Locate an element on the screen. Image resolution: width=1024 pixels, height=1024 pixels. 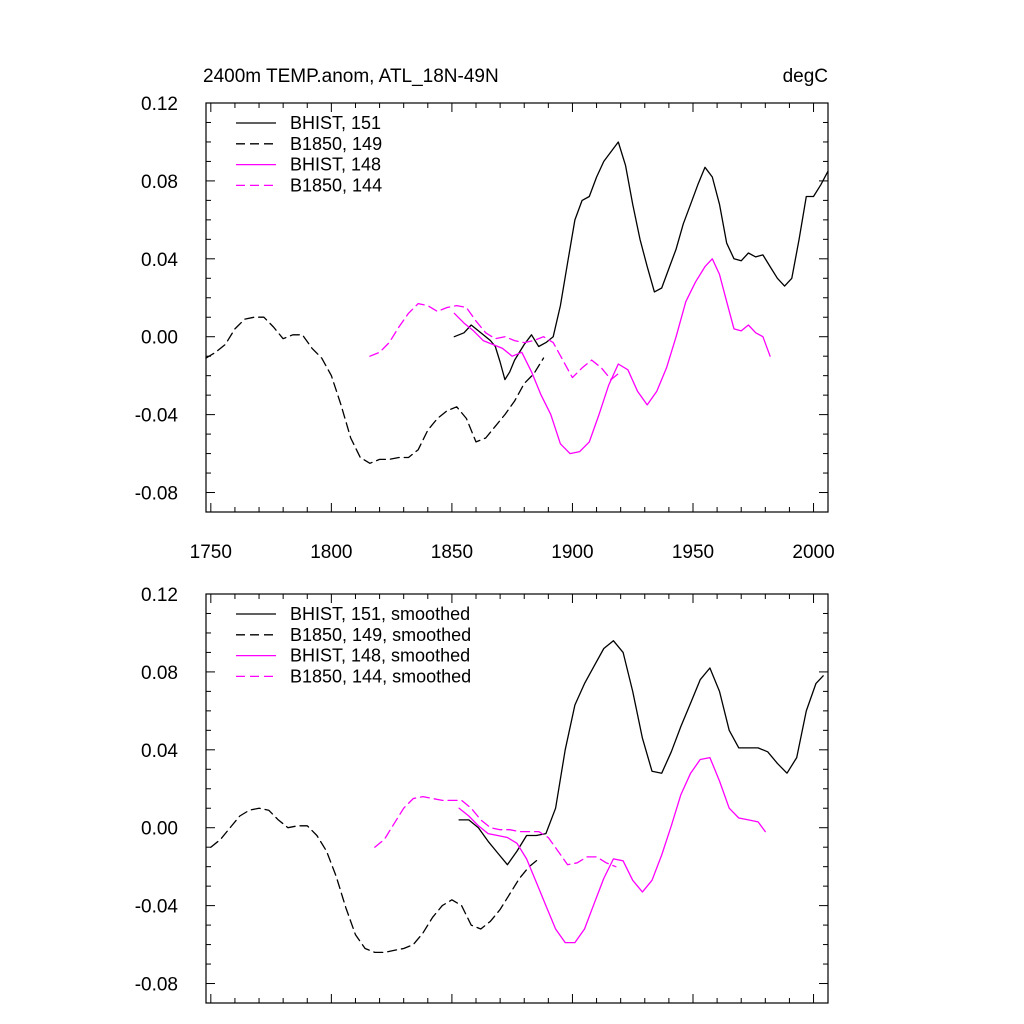
panel-bottom-ytick-label: 0.00 is located at coordinates (159, 829).